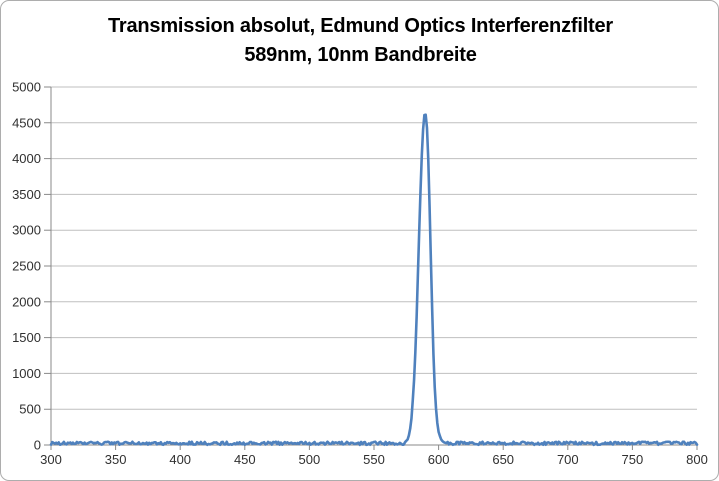 The height and width of the screenshot is (481, 719). What do you see at coordinates (26, 337) in the screenshot?
I see `y-tick-label-1500: 1500` at bounding box center [26, 337].